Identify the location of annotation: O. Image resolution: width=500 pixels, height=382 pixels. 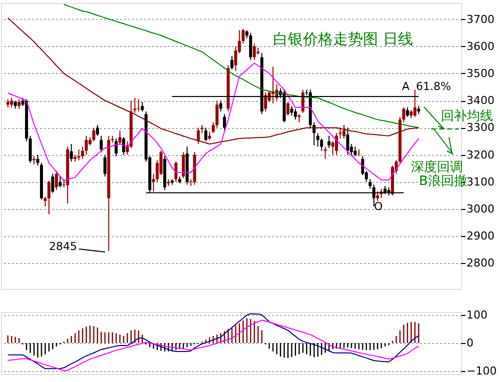
(378, 206).